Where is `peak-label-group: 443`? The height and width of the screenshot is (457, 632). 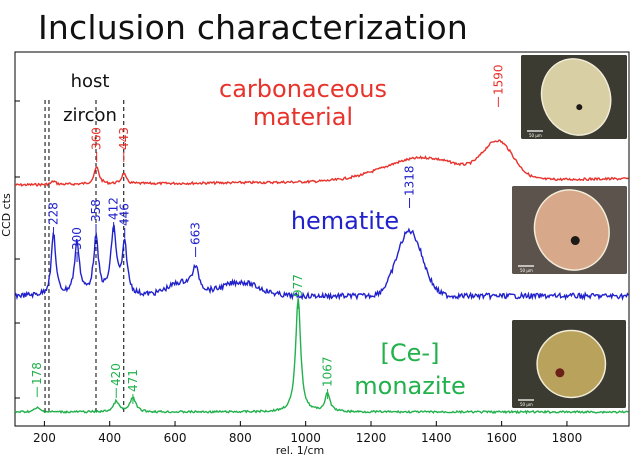
peak-label-group: 443 is located at coordinates (124, 144).